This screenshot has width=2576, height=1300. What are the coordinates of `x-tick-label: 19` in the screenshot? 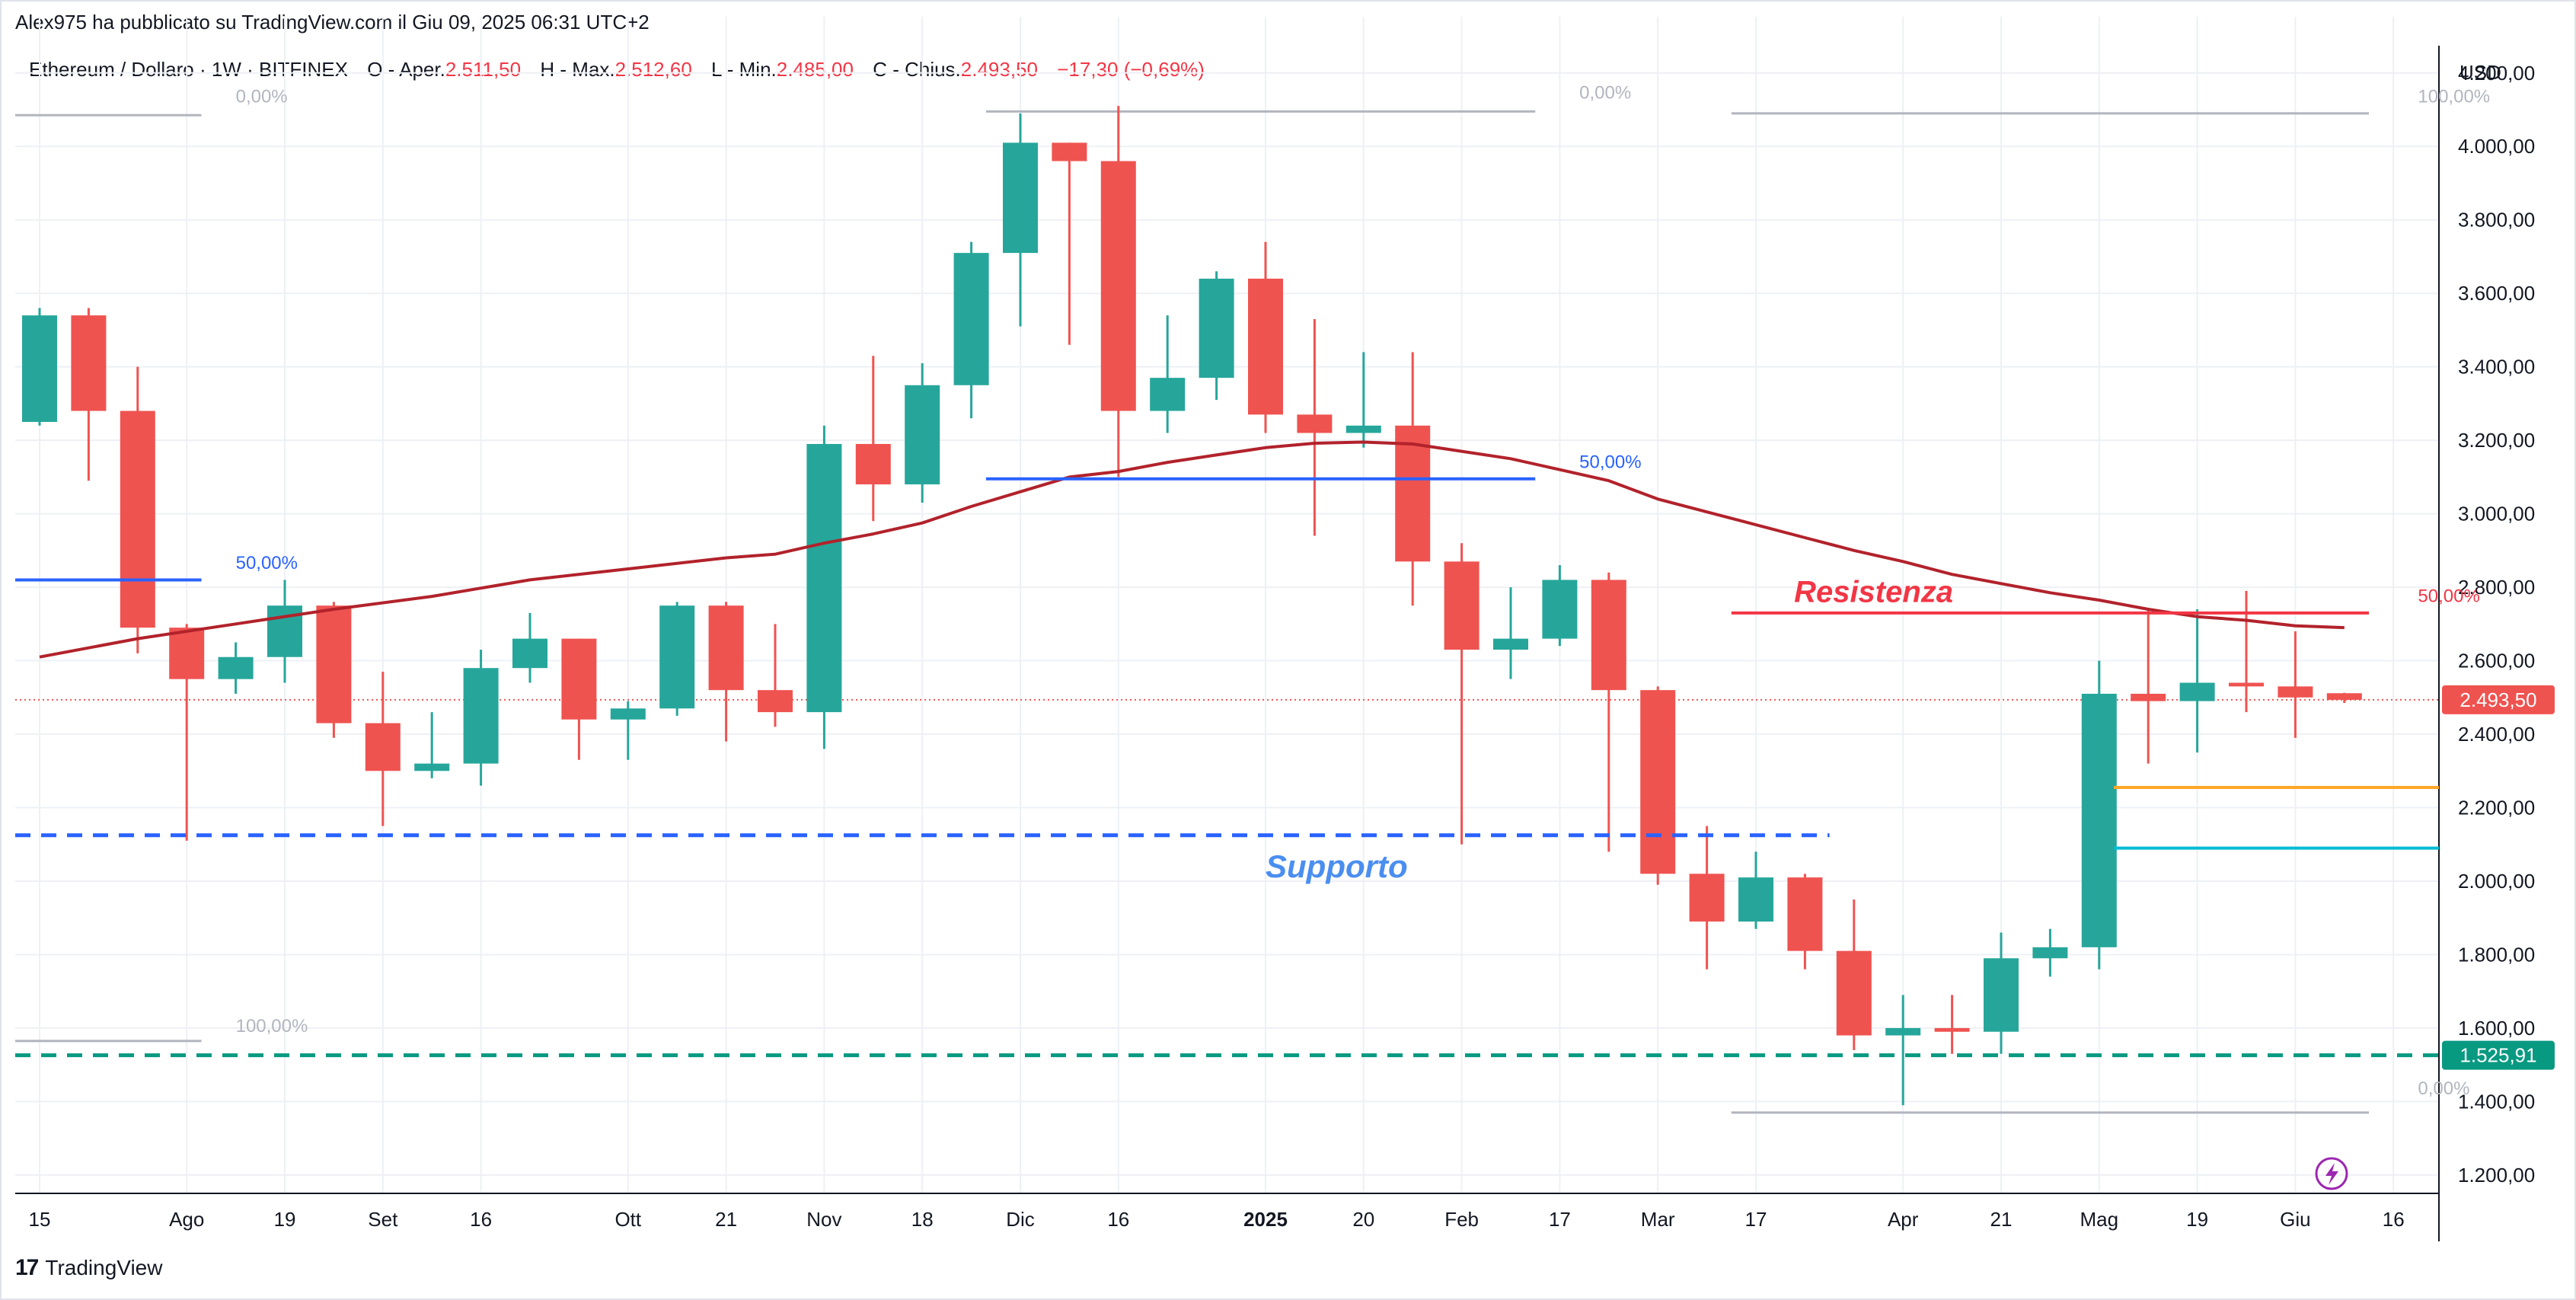 It's located at (285, 1219).